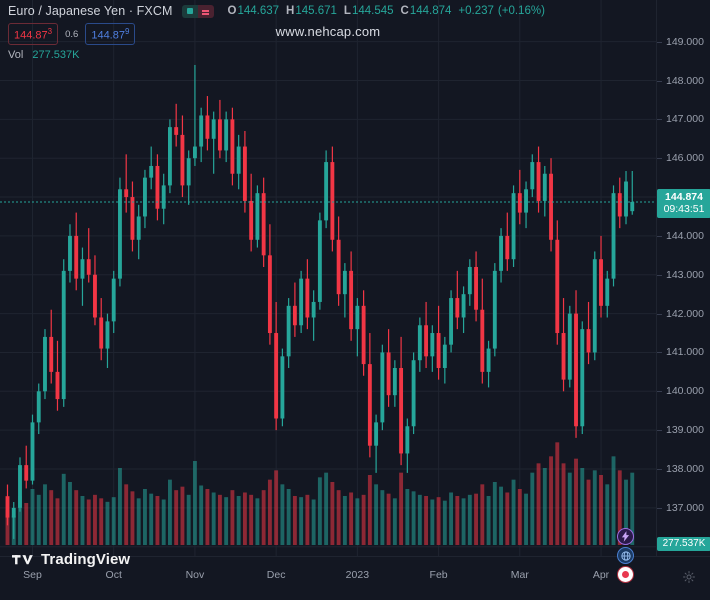  What do you see at coordinates (438, 575) in the screenshot?
I see `time-axis-tick: Feb` at bounding box center [438, 575].